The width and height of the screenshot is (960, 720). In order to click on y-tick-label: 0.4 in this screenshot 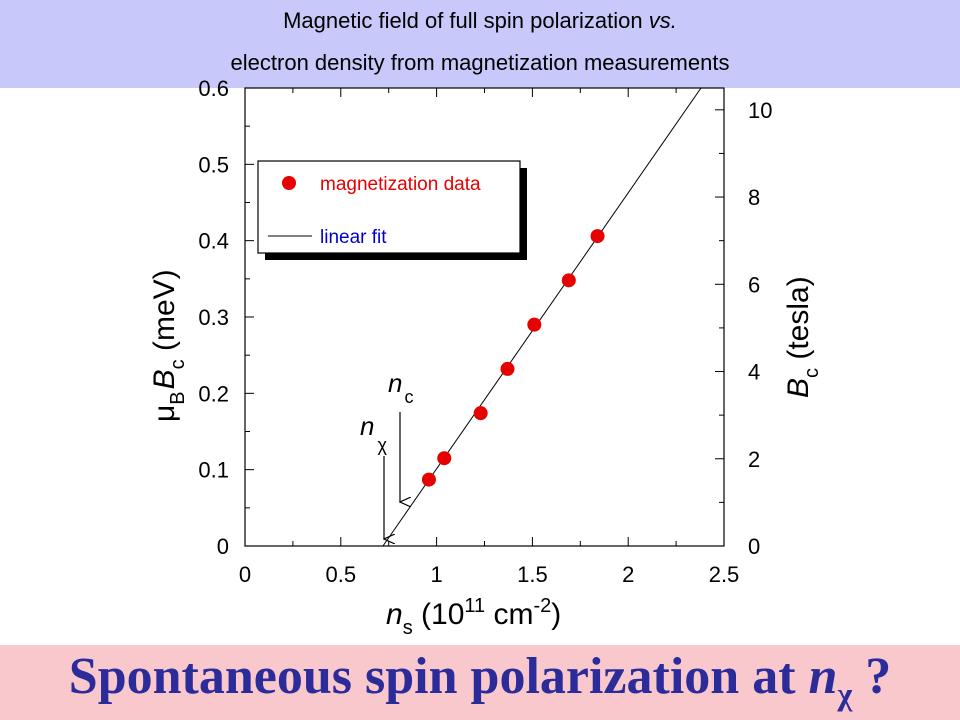, I will do `click(213, 241)`.